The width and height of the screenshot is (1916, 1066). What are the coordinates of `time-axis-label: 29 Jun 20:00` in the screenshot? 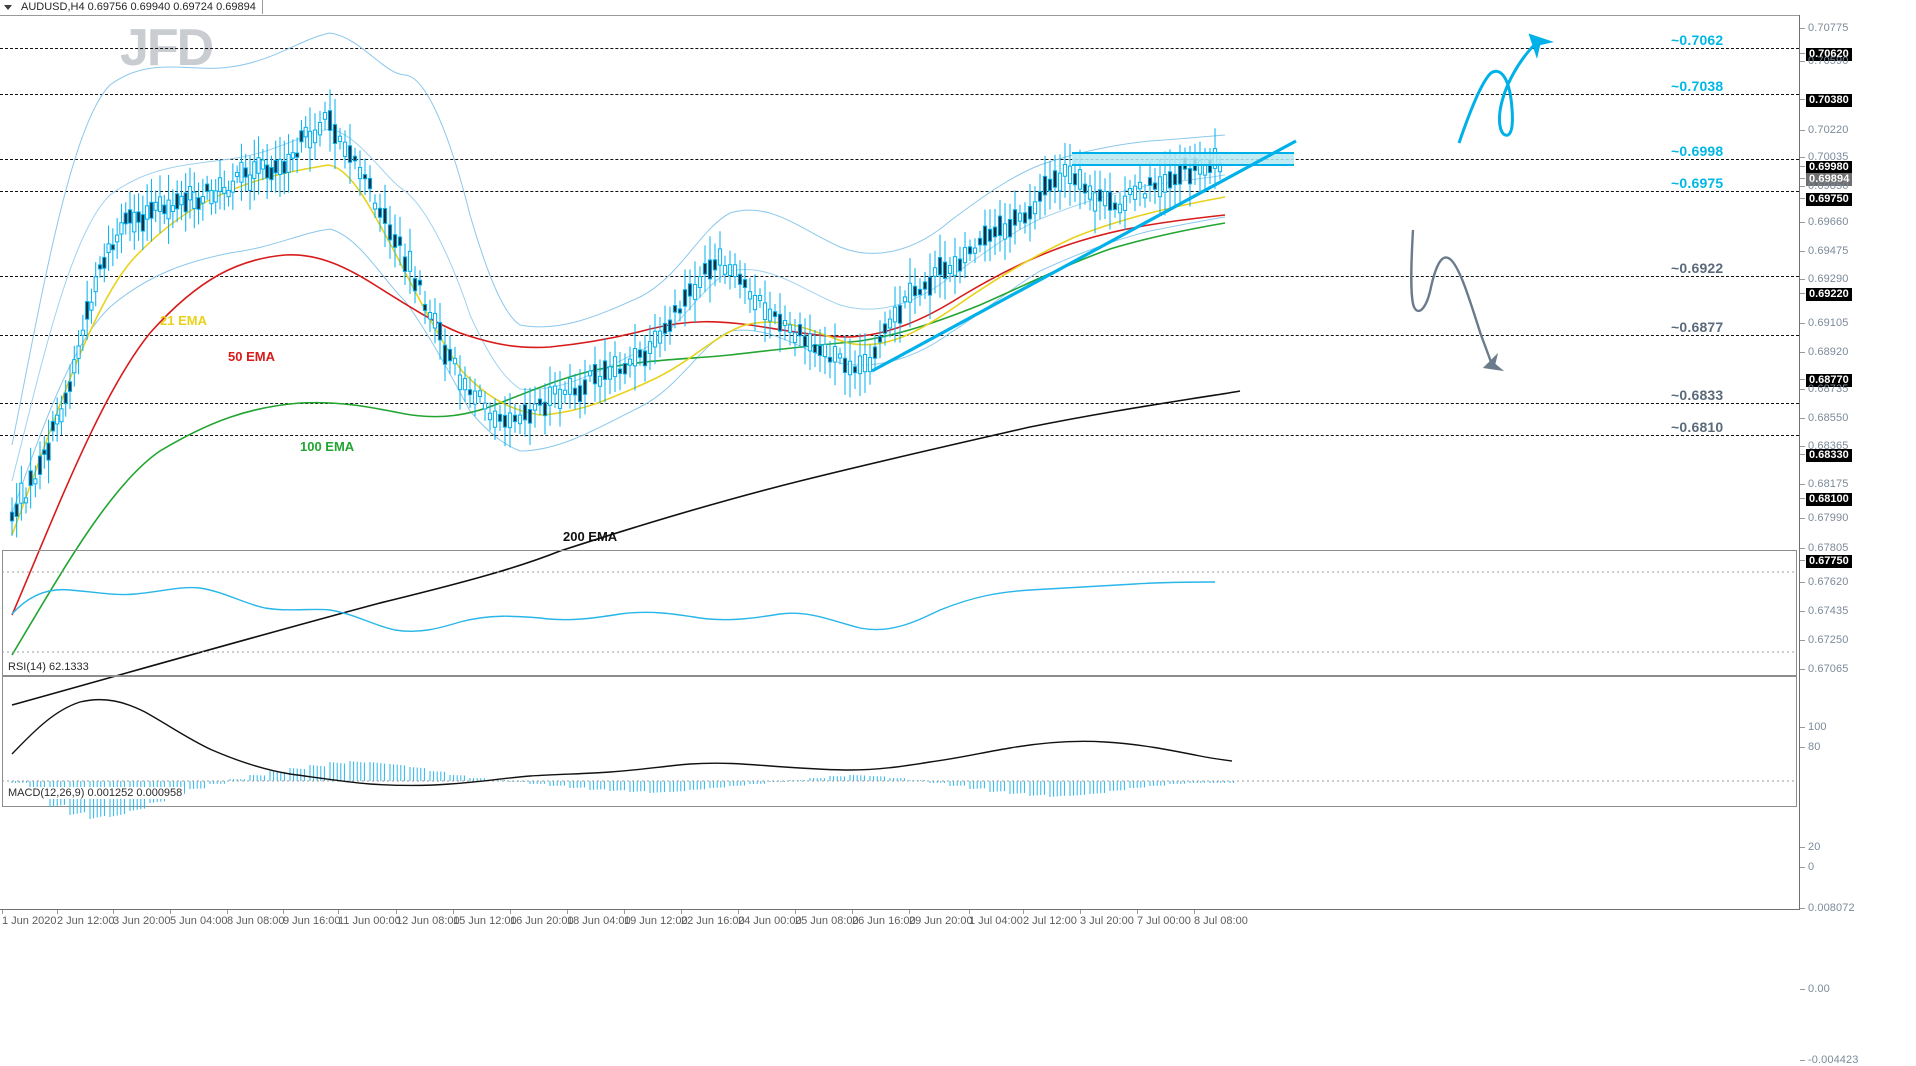 It's located at (941, 921).